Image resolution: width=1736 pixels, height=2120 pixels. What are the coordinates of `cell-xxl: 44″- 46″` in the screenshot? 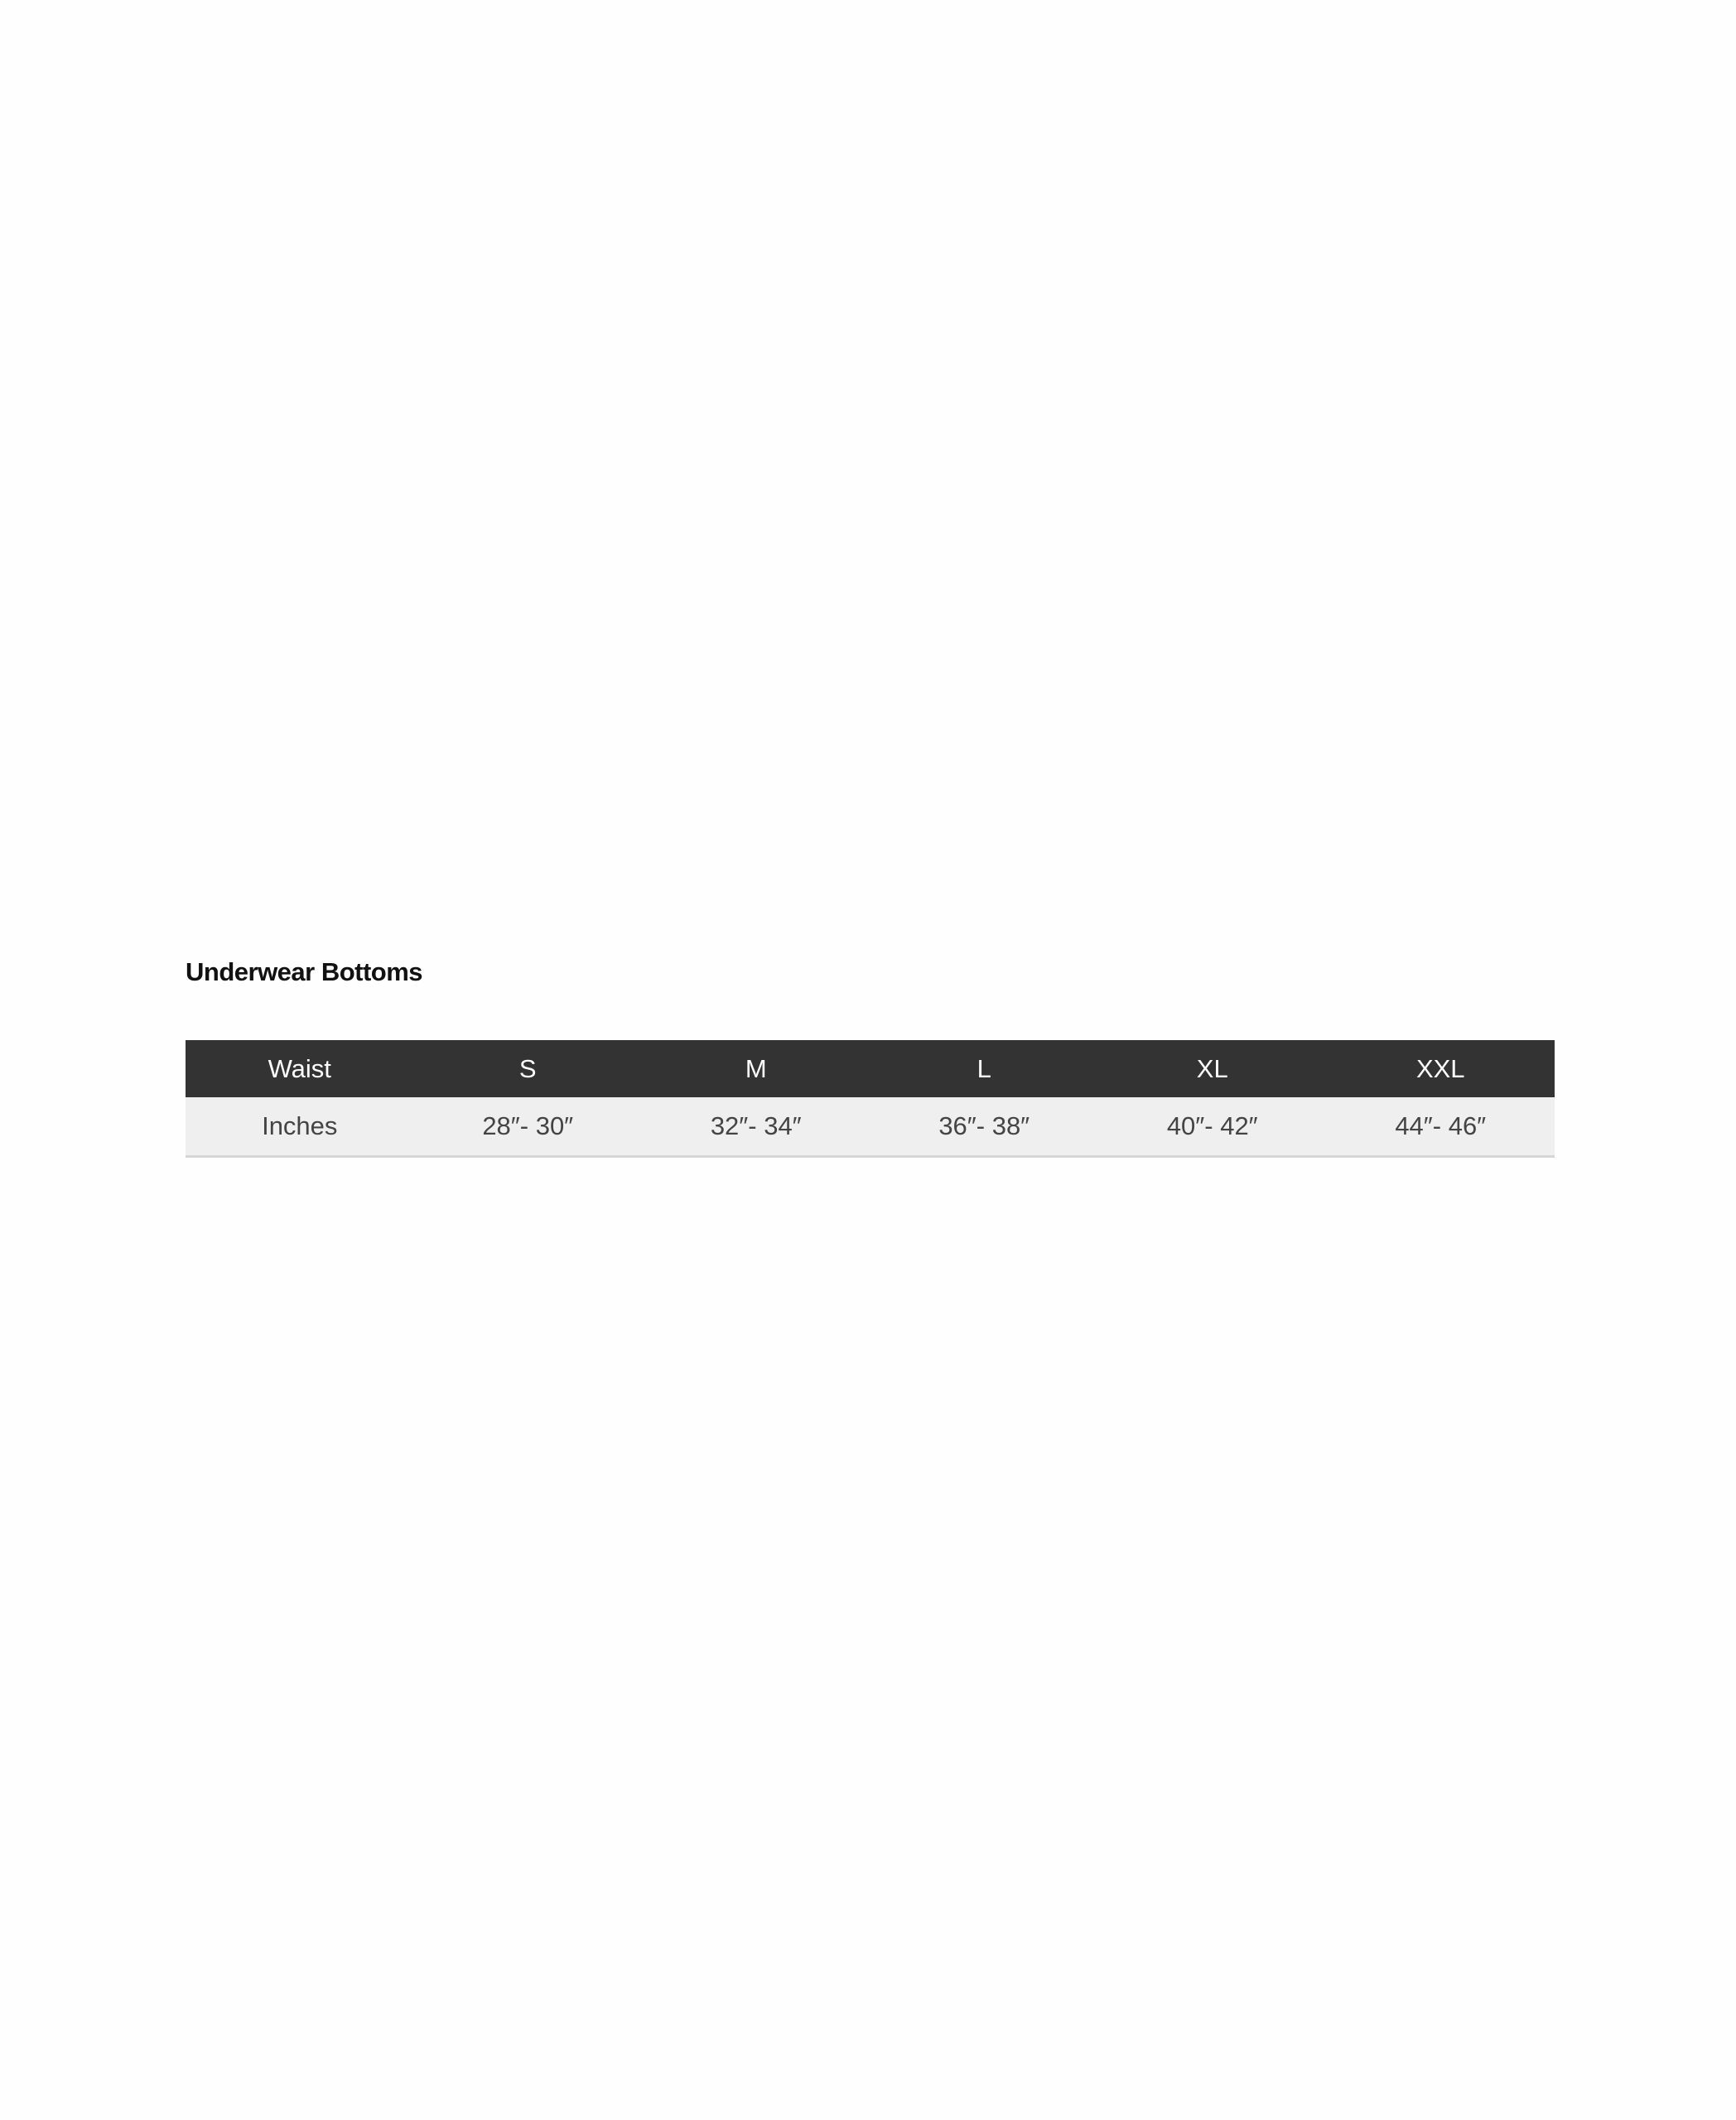 It's located at (1441, 1127).